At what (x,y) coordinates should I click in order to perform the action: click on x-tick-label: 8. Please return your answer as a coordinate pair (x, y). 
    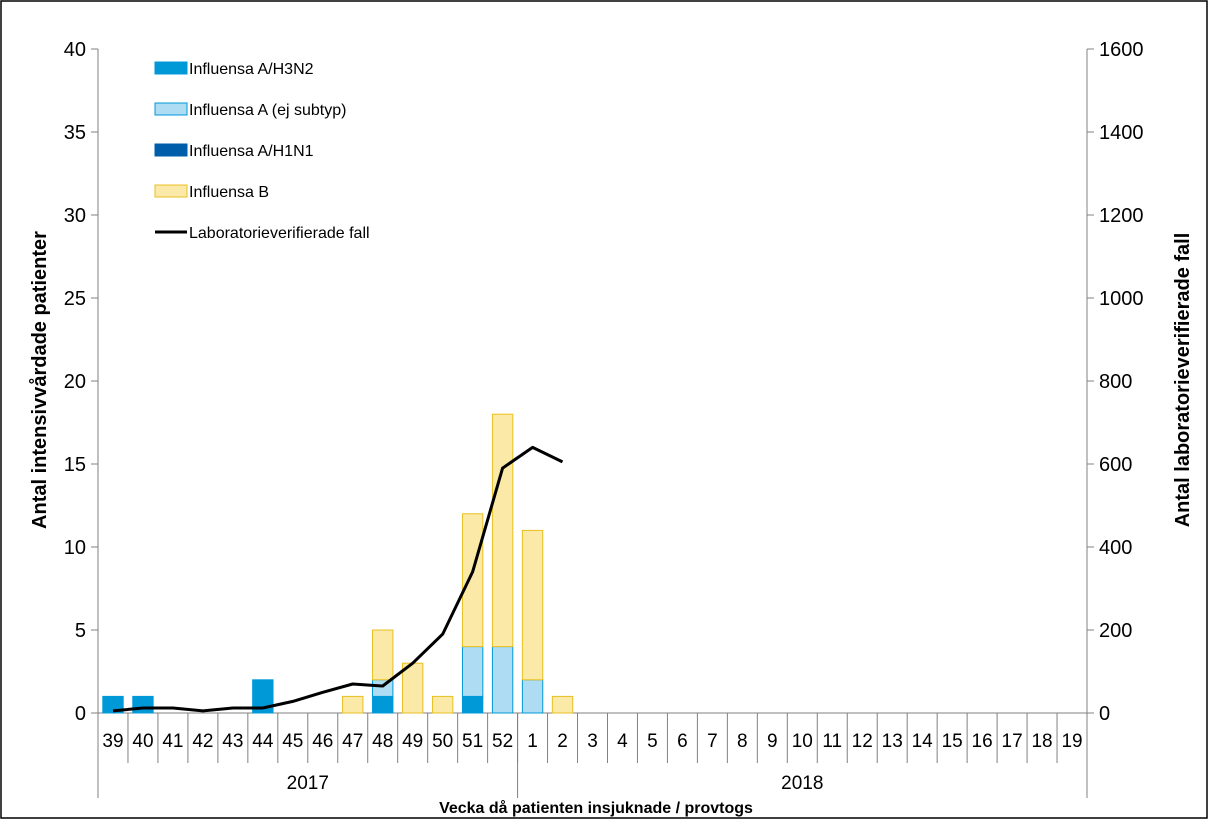
    Looking at the image, I should click on (742, 741).